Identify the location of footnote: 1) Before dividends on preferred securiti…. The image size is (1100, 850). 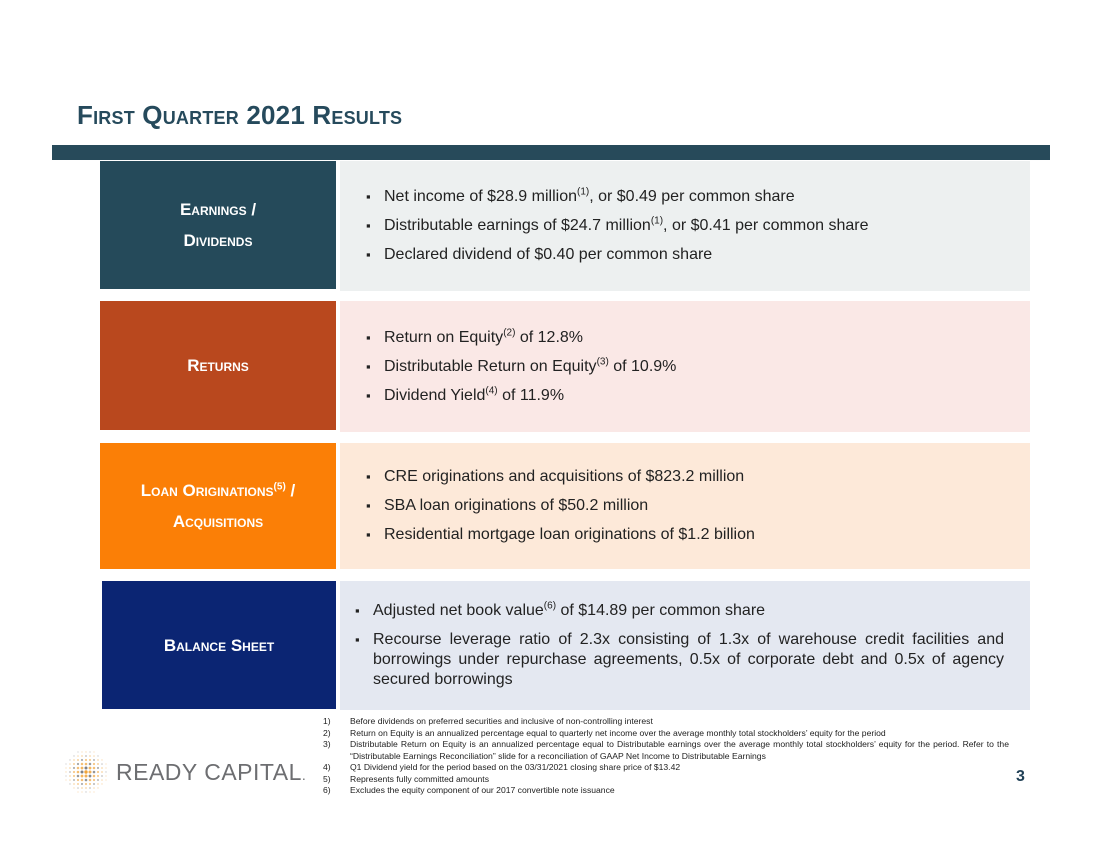
(488, 721).